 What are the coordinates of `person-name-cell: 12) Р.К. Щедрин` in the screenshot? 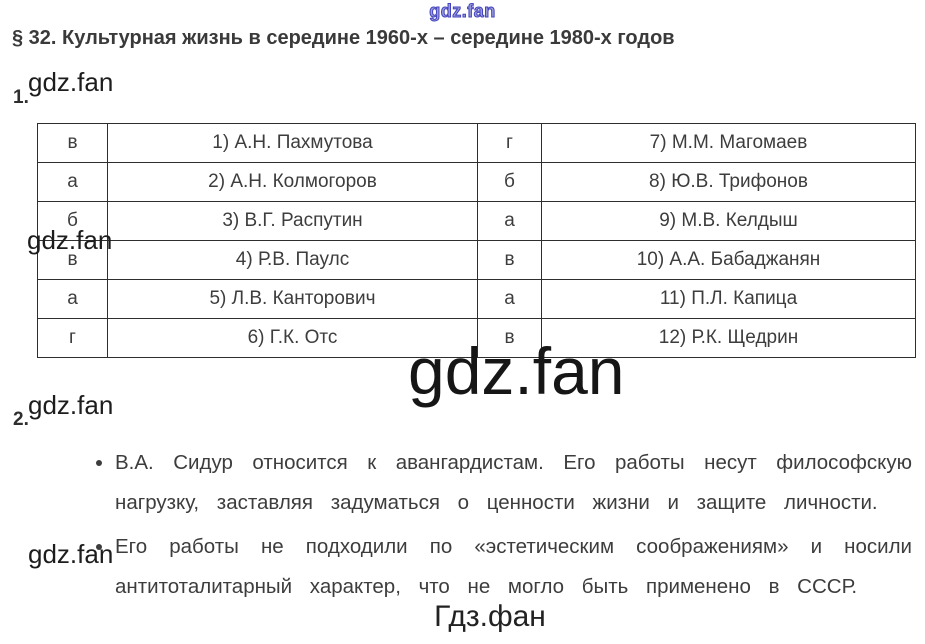 It's located at (728, 338).